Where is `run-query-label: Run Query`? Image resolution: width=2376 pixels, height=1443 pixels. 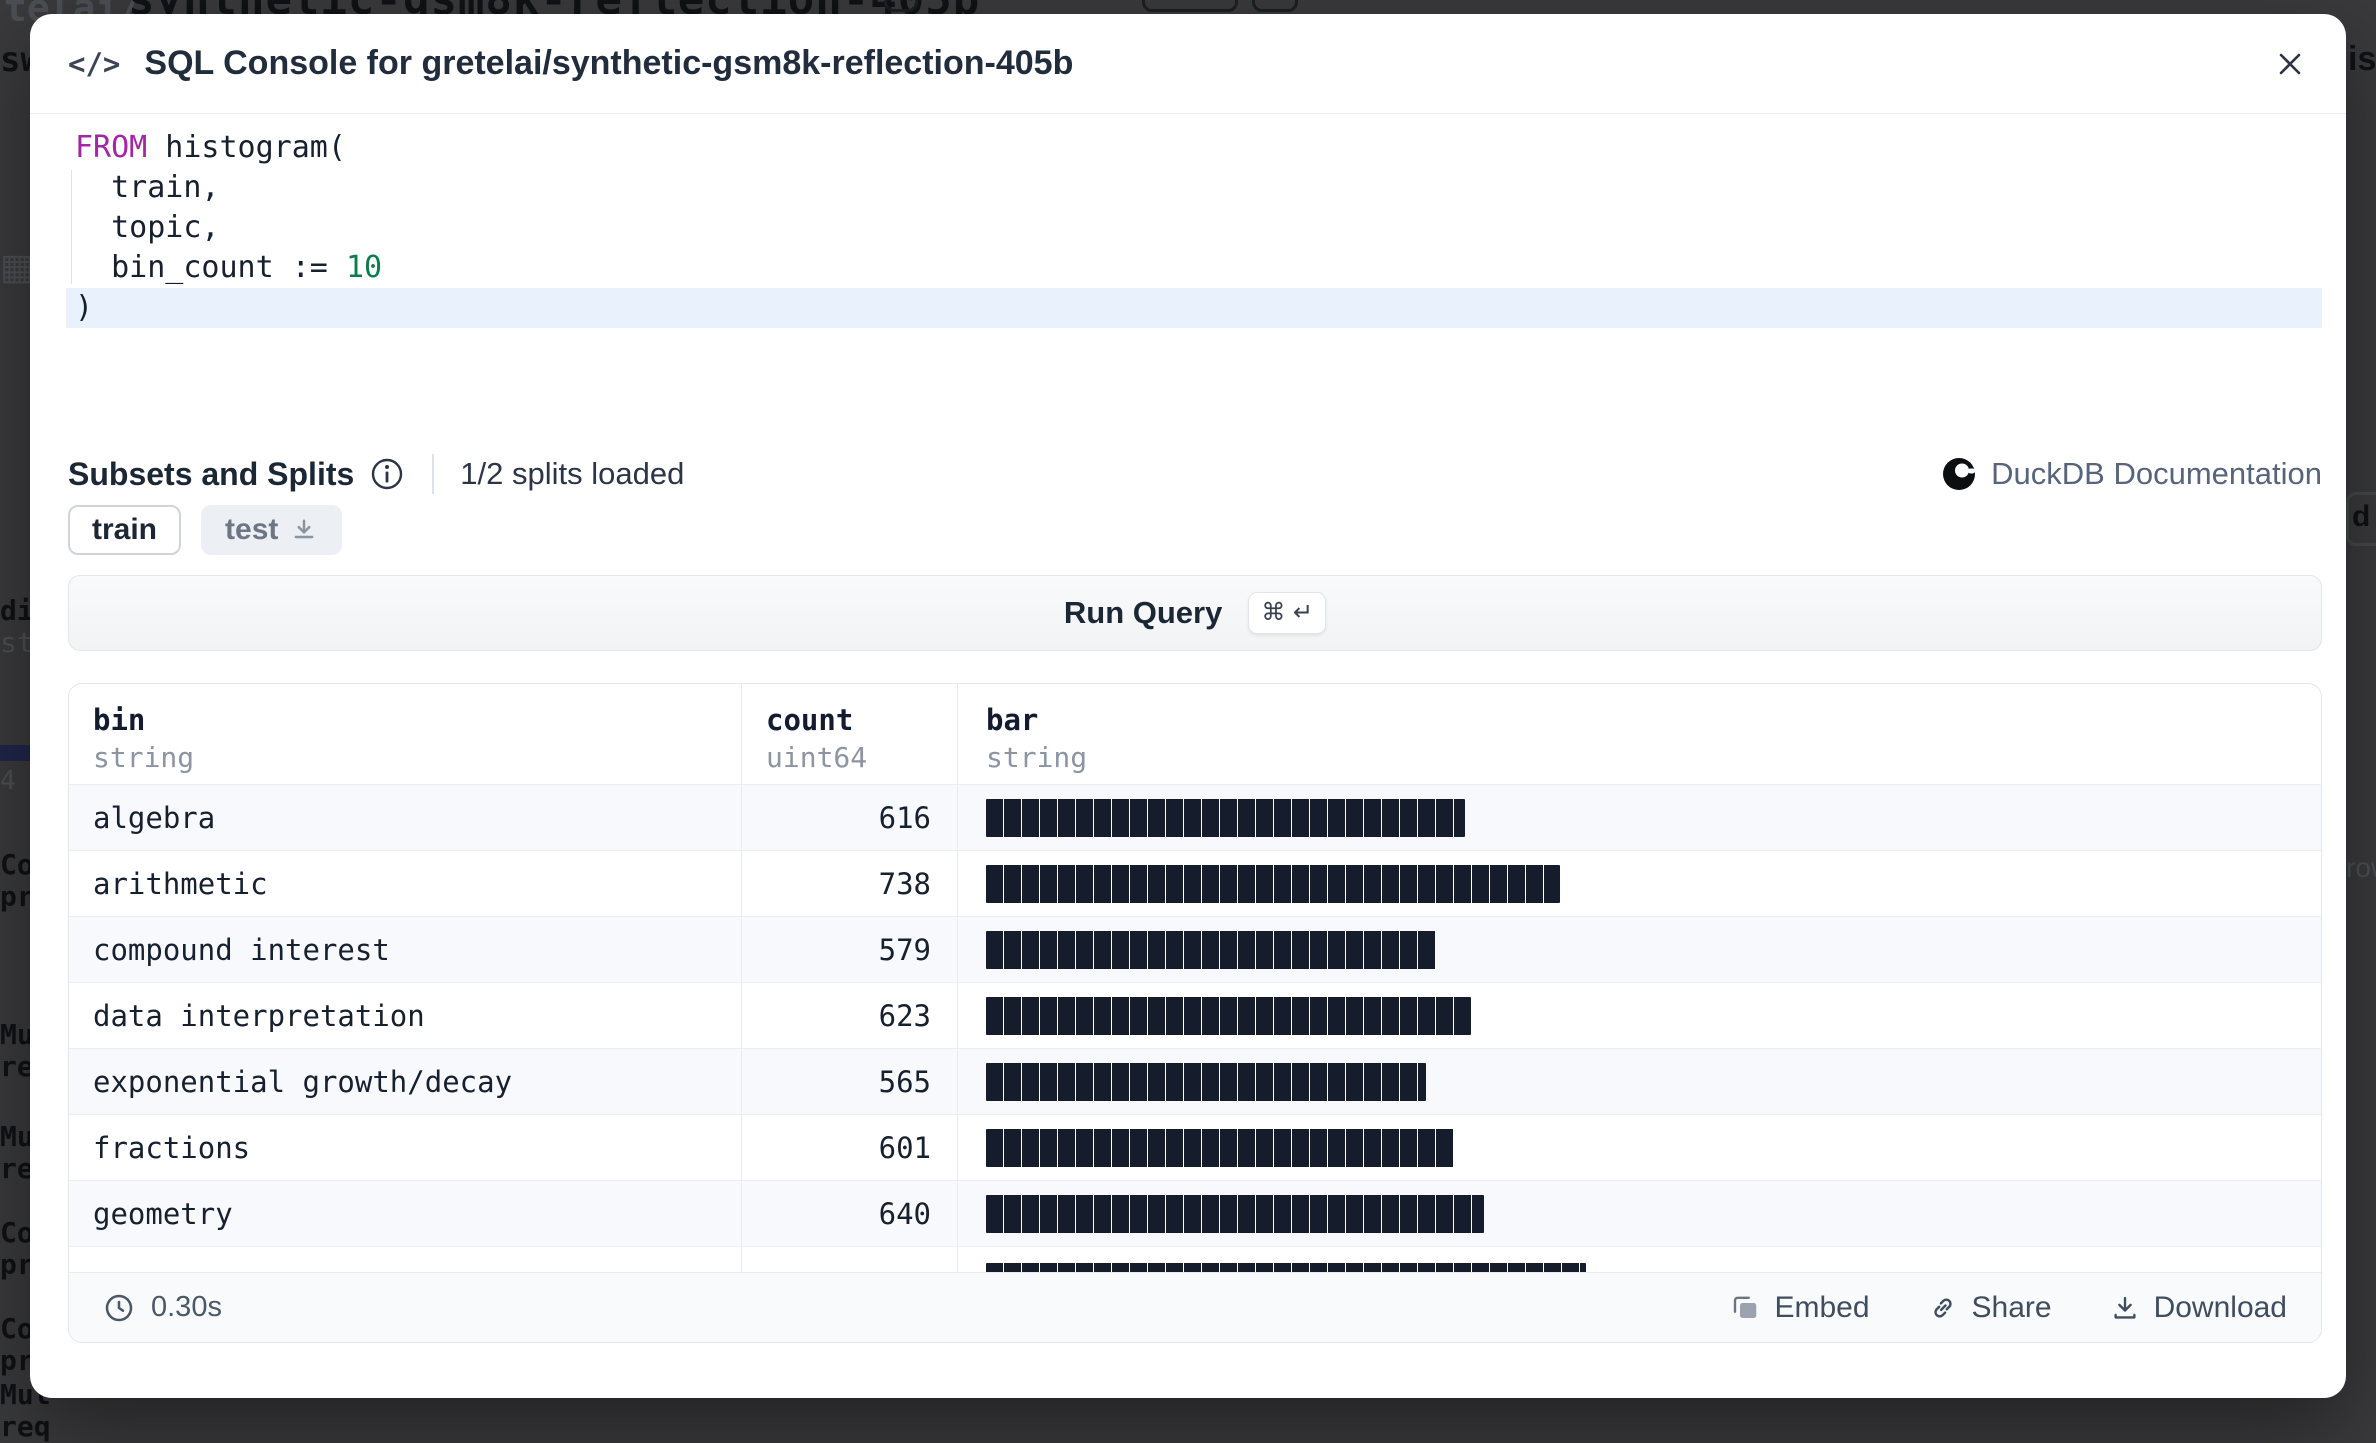
run-query-label: Run Query is located at coordinates (1143, 612).